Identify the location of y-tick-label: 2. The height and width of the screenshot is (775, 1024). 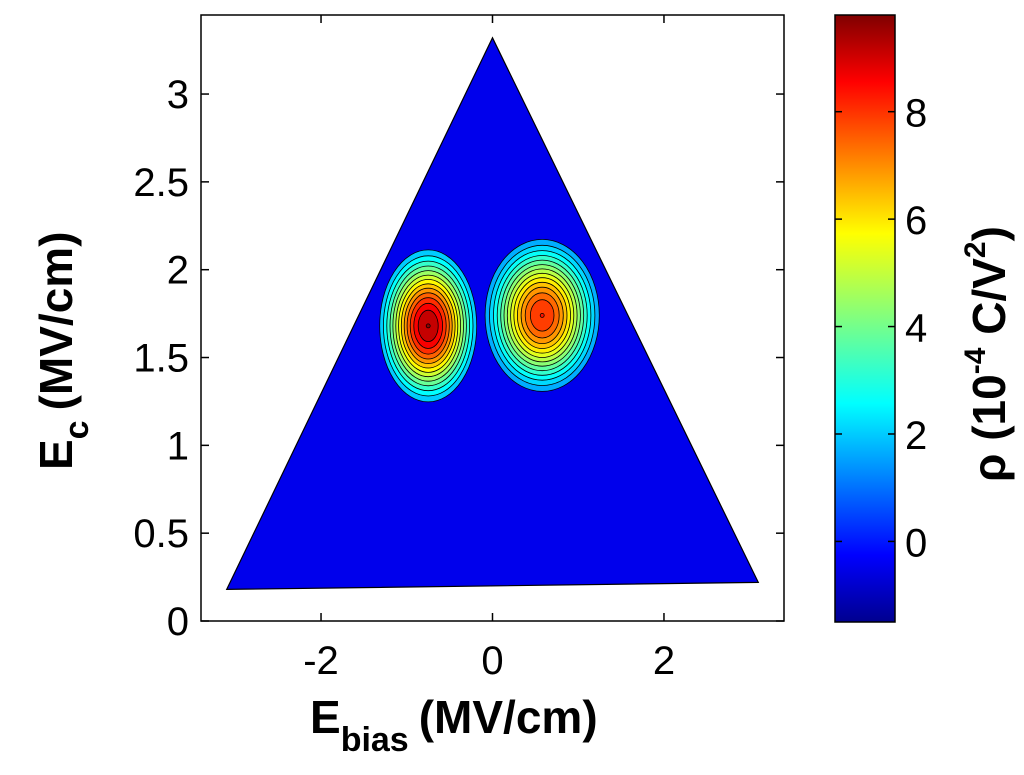
(178, 271).